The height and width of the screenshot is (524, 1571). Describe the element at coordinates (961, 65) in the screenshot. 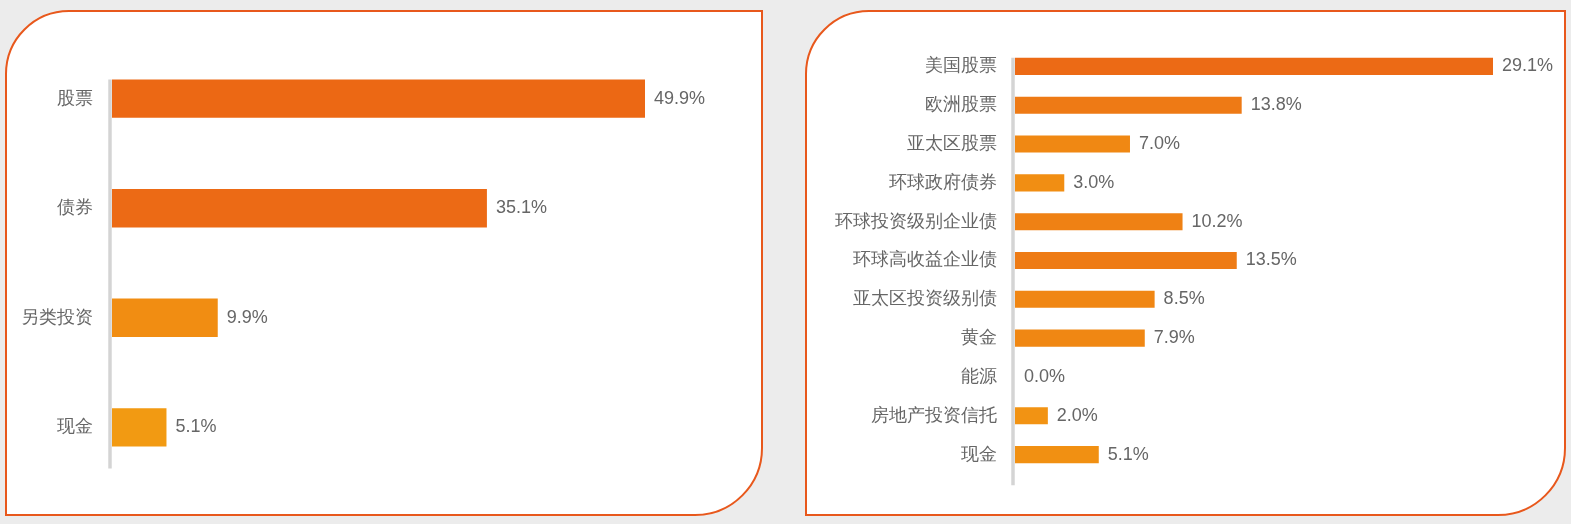

I see `y-tick-label: 美国股票` at that location.